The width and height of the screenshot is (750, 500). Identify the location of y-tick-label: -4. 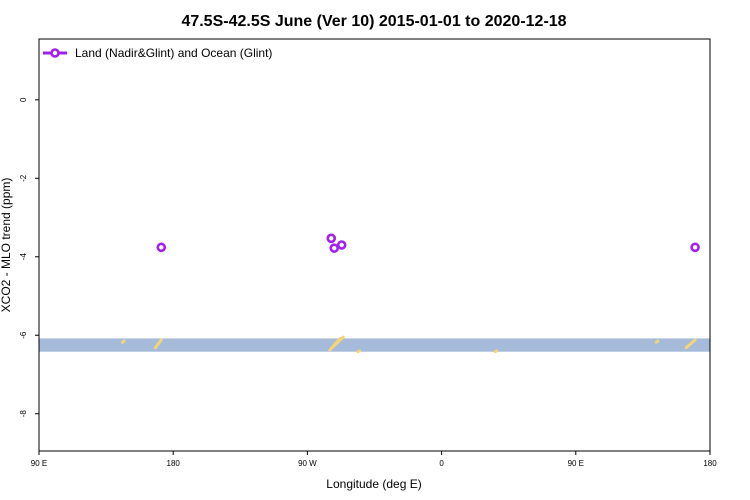
(23, 257).